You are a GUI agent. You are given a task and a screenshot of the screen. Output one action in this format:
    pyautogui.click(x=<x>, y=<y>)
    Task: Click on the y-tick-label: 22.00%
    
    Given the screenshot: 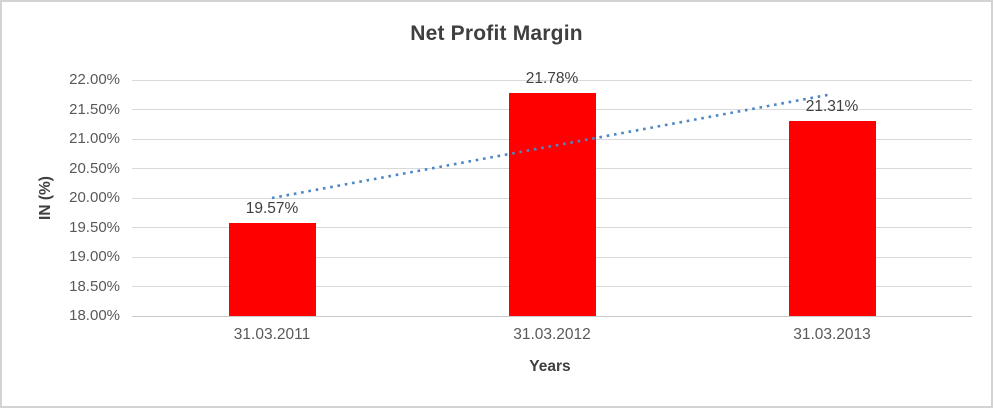 What is the action you would take?
    pyautogui.click(x=94, y=79)
    